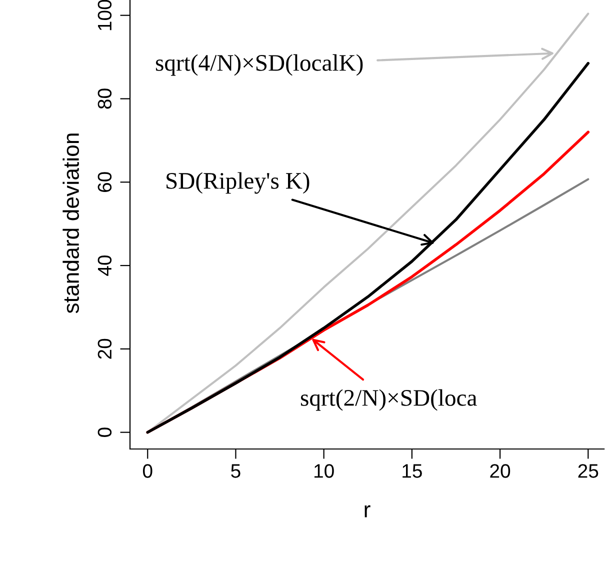 The width and height of the screenshot is (605, 567). I want to click on annotation: SD(Ripley's K), so click(238, 183).